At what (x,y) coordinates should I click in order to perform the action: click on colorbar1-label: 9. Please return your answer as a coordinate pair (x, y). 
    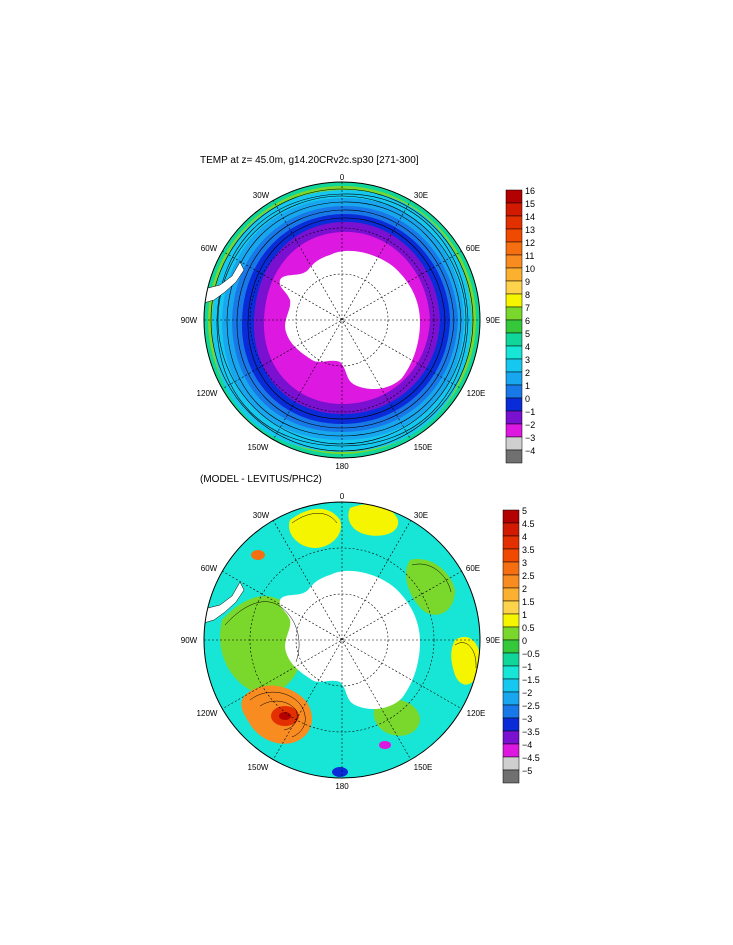
    Looking at the image, I should click on (527, 282).